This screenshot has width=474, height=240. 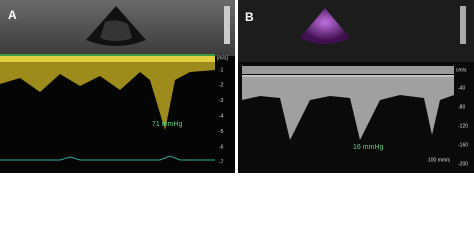 I want to click on ecg-trace, so click(x=107, y=158).